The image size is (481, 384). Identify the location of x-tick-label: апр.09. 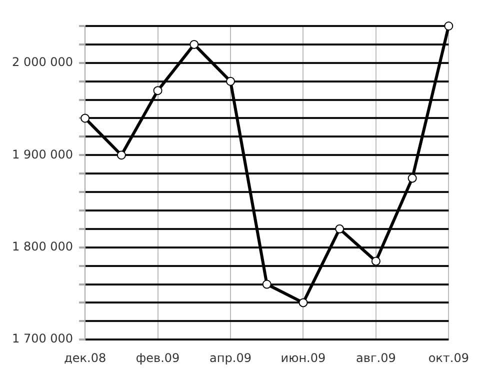
(231, 357).